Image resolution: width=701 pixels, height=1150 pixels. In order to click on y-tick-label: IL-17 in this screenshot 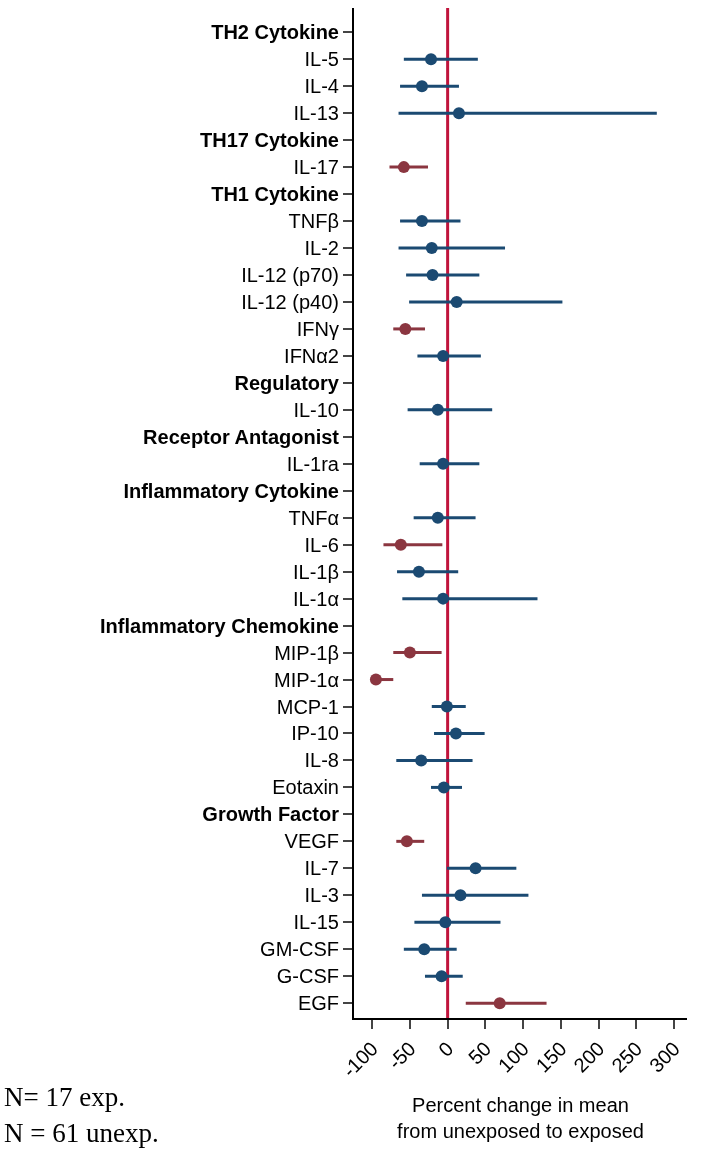, I will do `click(316, 167)`.